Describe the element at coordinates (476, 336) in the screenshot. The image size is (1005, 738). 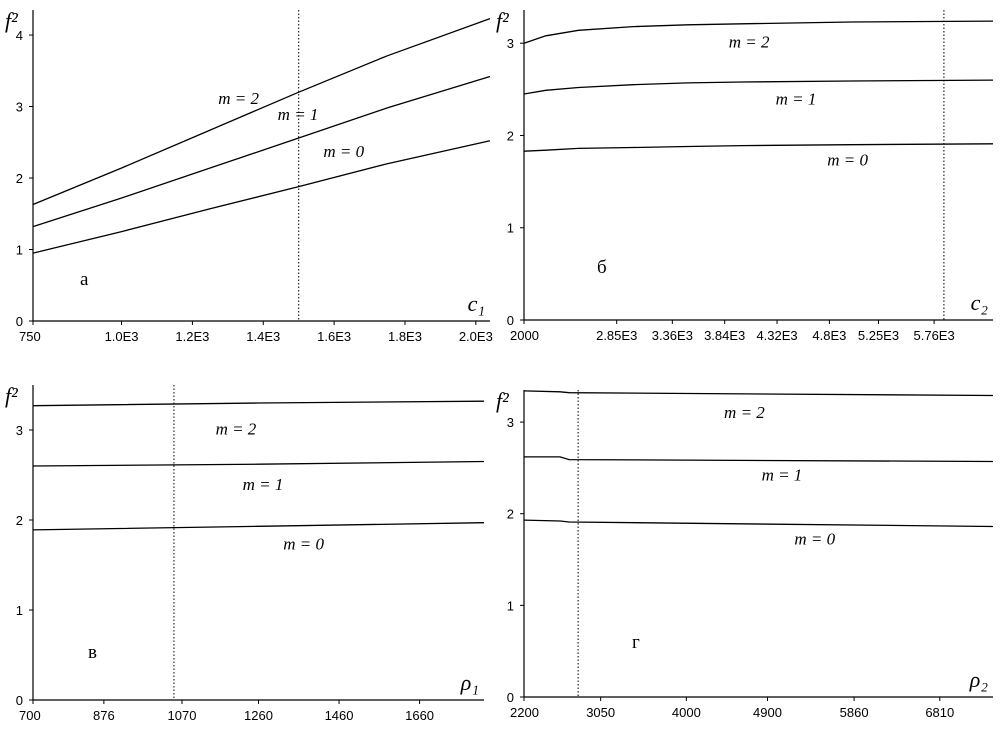
I see `x-tick-label: 2.0E3` at that location.